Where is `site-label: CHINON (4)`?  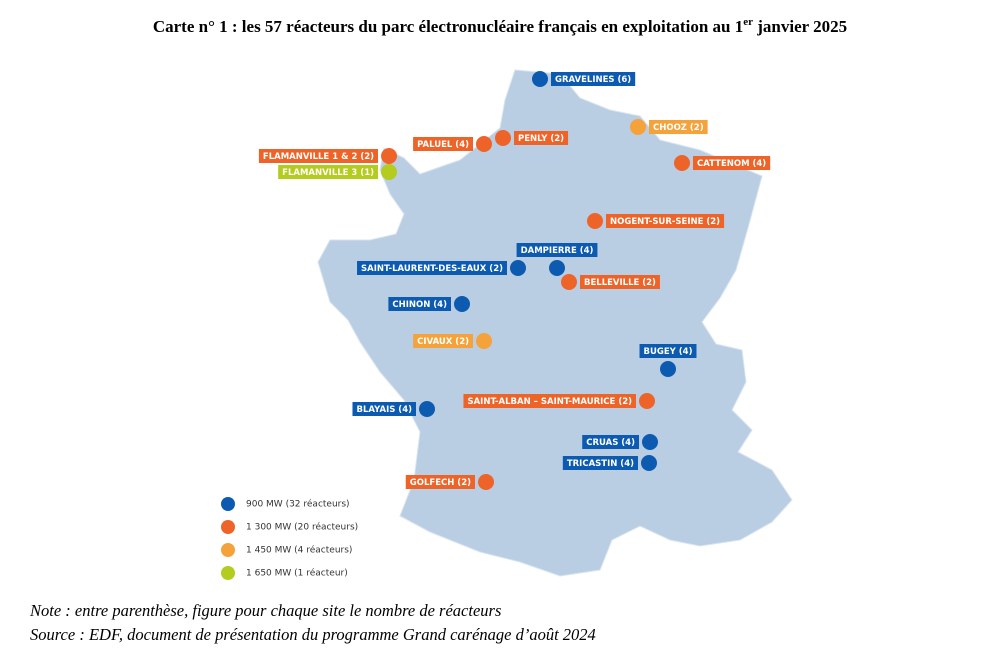
site-label: CHINON (4) is located at coordinates (419, 305).